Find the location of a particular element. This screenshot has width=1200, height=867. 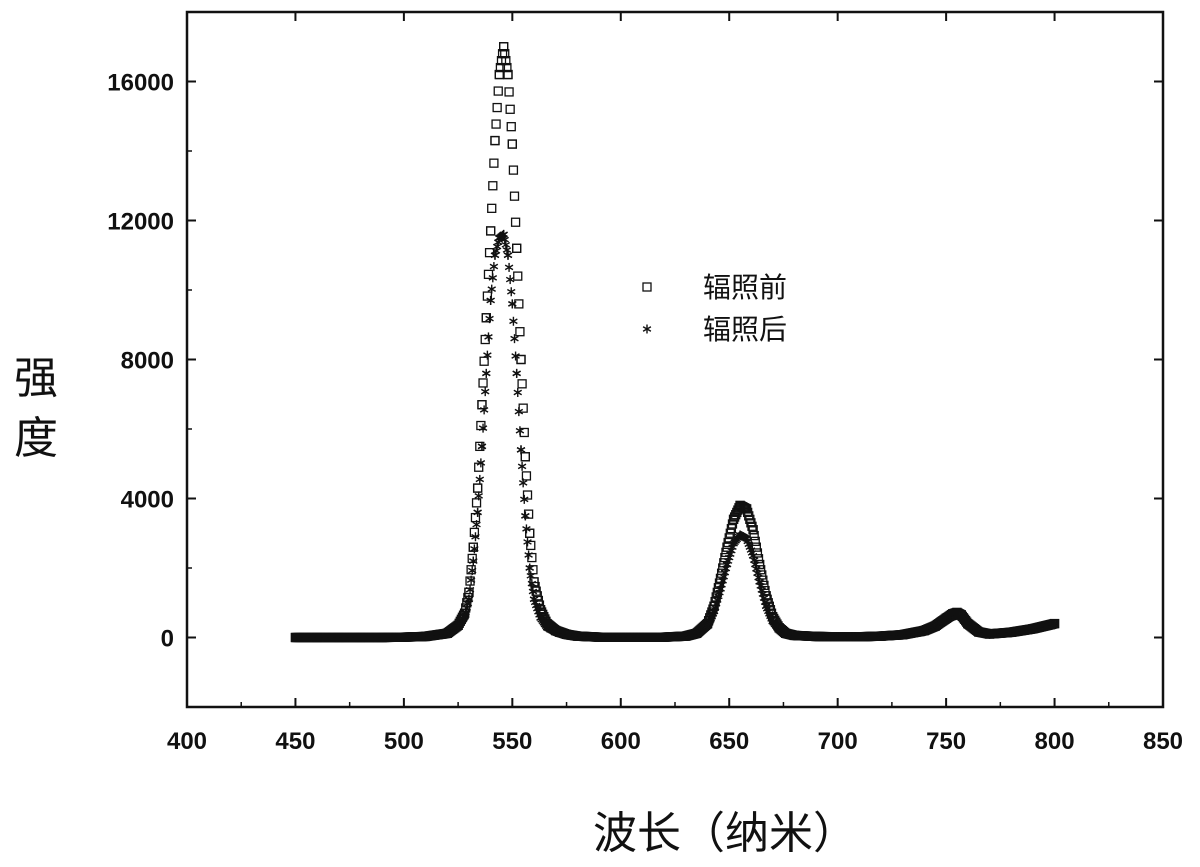

x-tick-label: 850 is located at coordinates (1163, 741).